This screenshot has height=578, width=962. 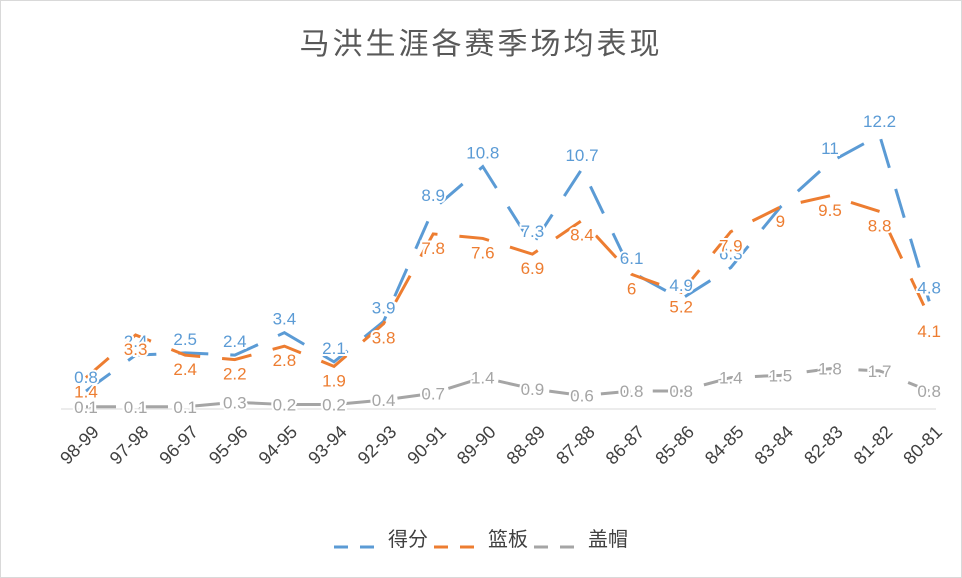 What do you see at coordinates (724, 445) in the screenshot?
I see `x-tick-label: 84-85` at bounding box center [724, 445].